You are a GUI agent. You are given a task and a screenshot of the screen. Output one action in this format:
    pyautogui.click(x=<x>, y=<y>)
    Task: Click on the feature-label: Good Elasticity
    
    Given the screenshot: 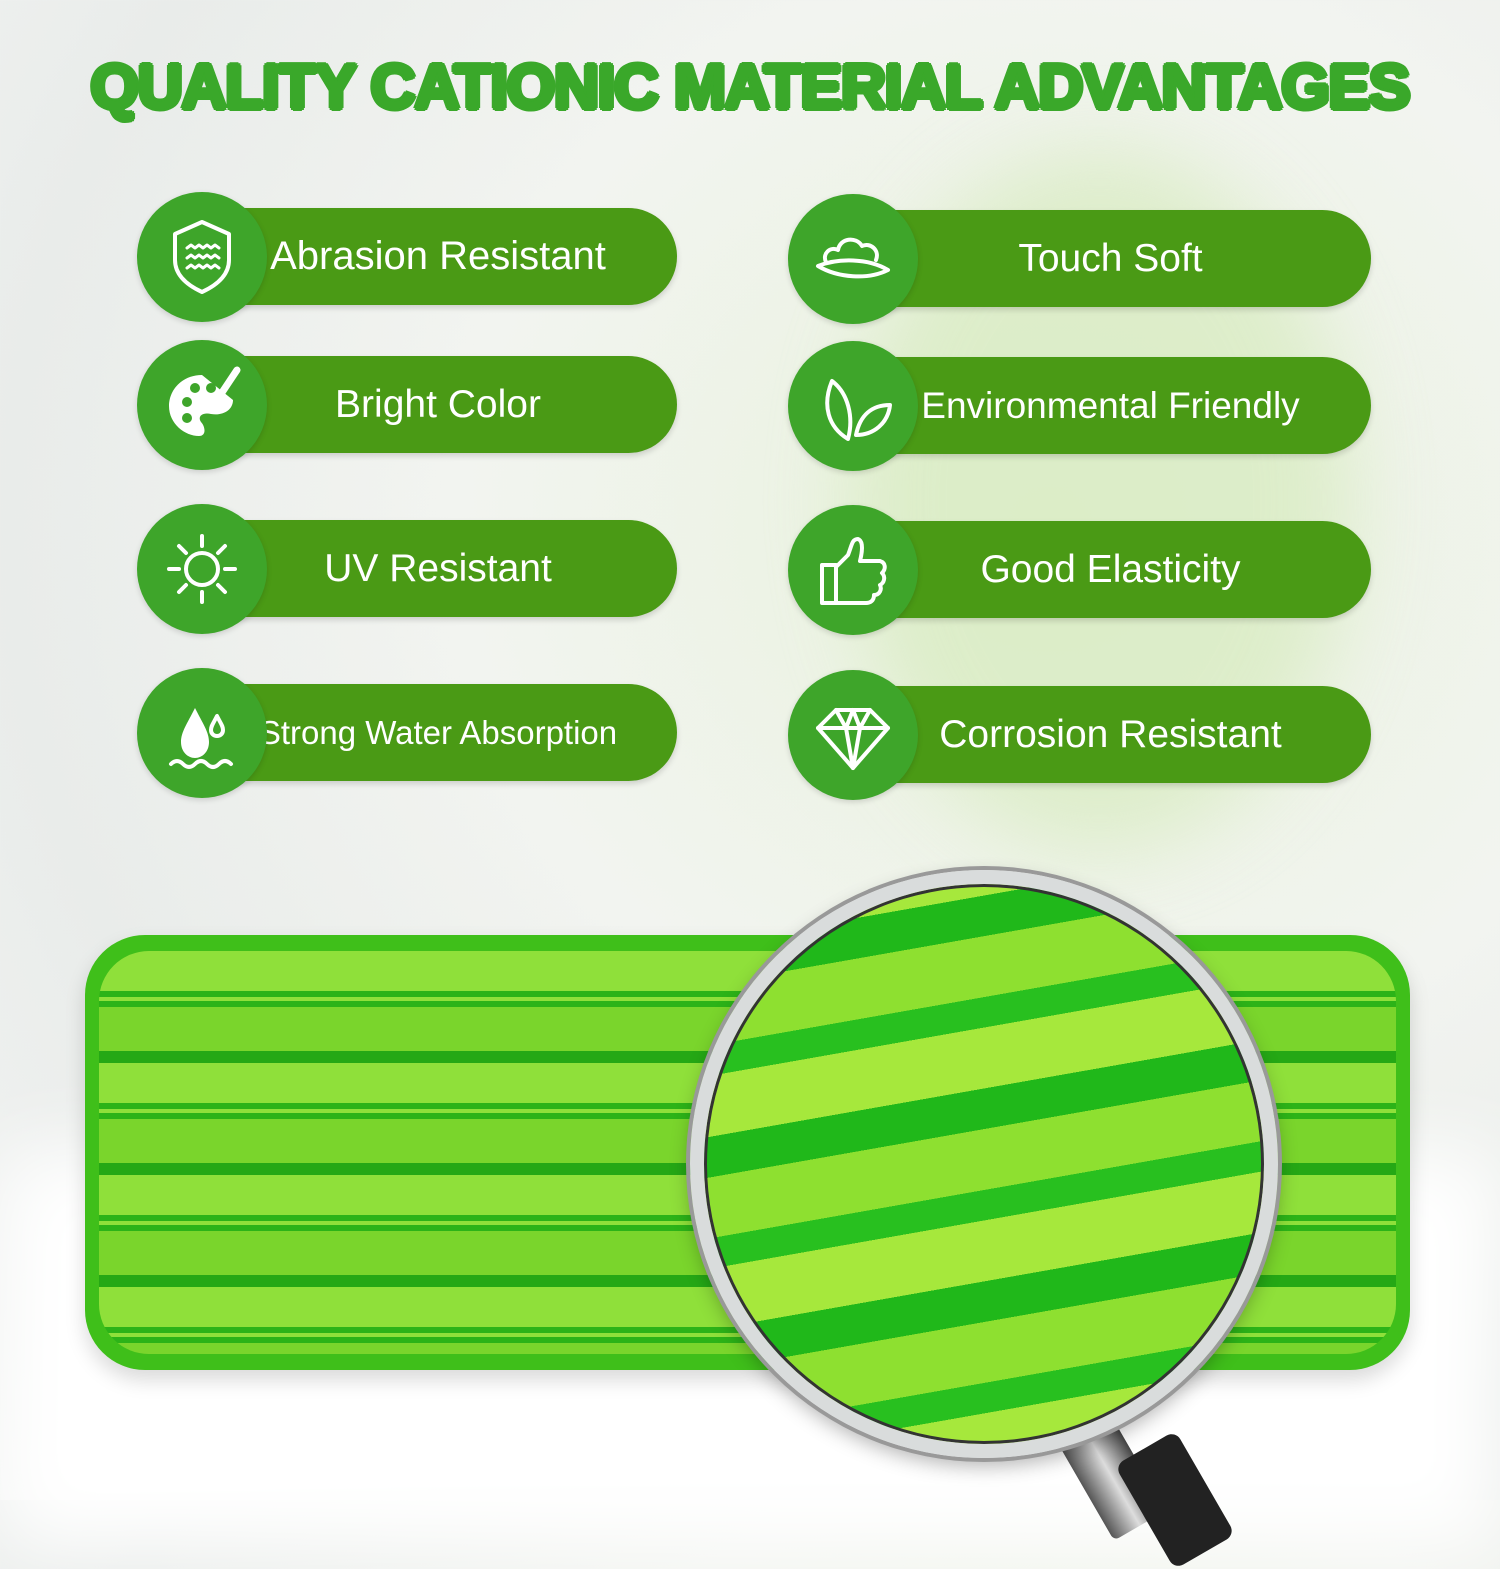 What is the action you would take?
    pyautogui.click(x=1110, y=569)
    